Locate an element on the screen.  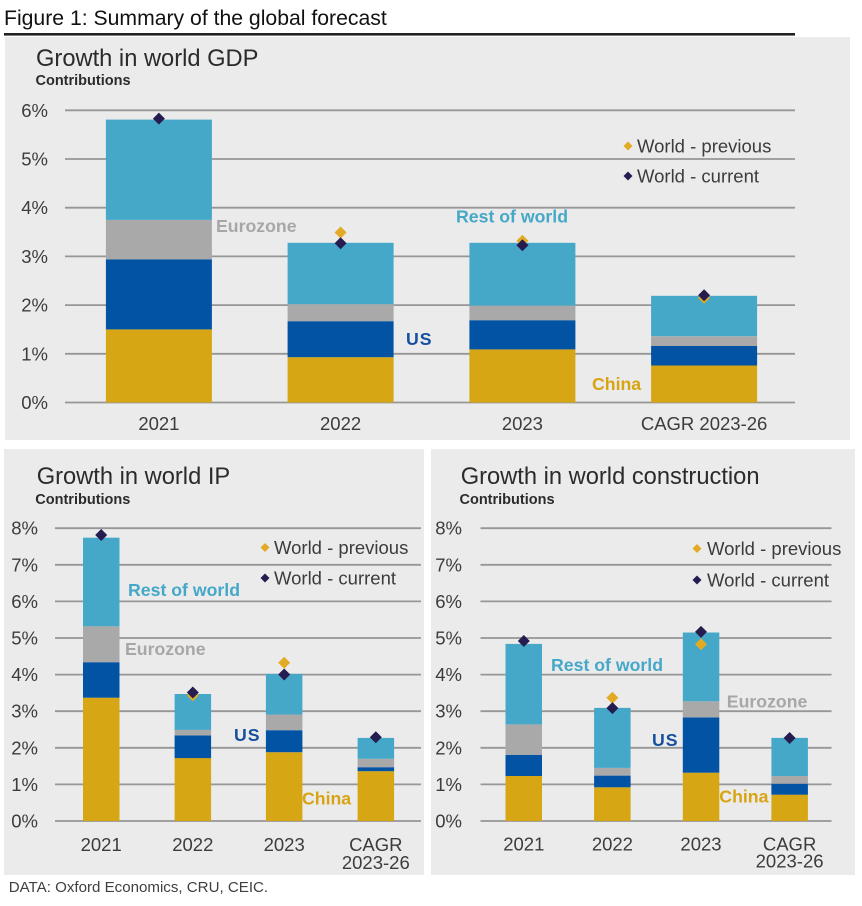
svg-text: Growth in world GDP is located at coordinates (147, 59).